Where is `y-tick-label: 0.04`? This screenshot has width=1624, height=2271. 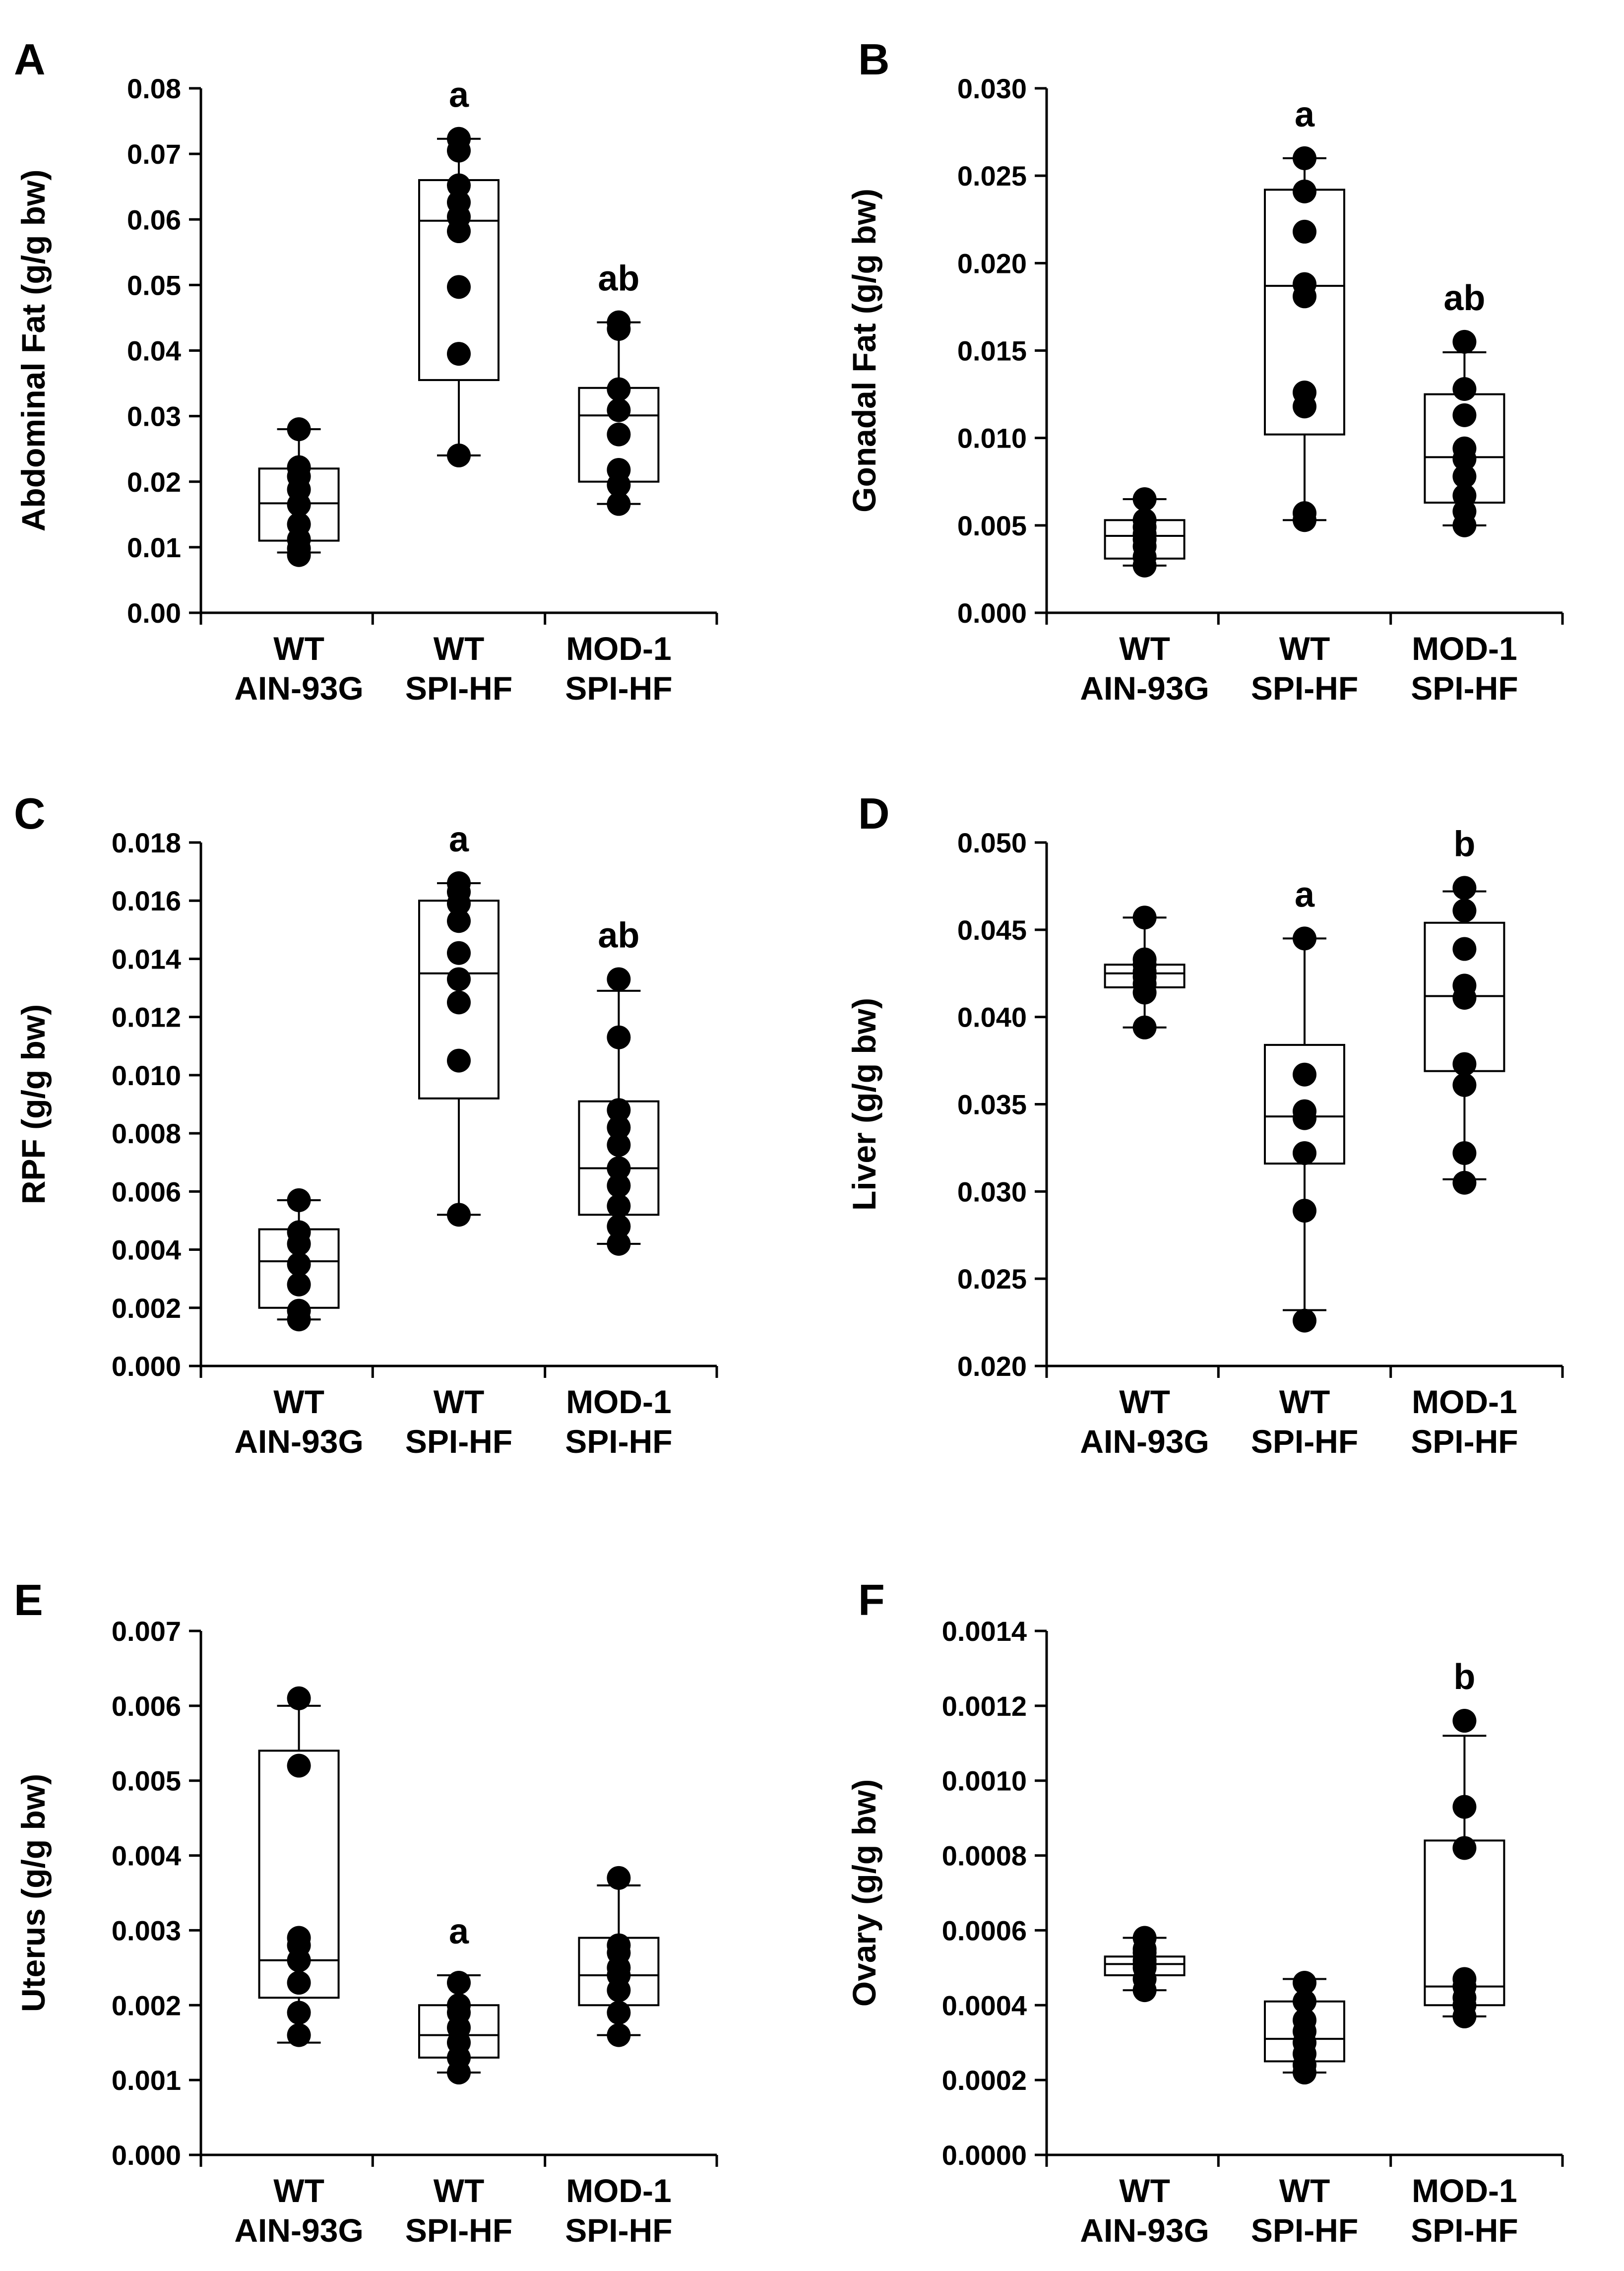
y-tick-label: 0.04 is located at coordinates (154, 351).